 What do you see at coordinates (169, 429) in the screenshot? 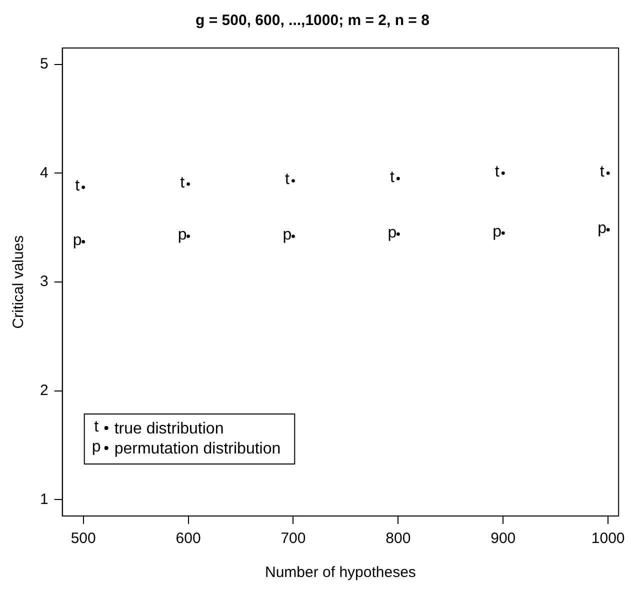
I see `legend-label: true distribution` at bounding box center [169, 429].